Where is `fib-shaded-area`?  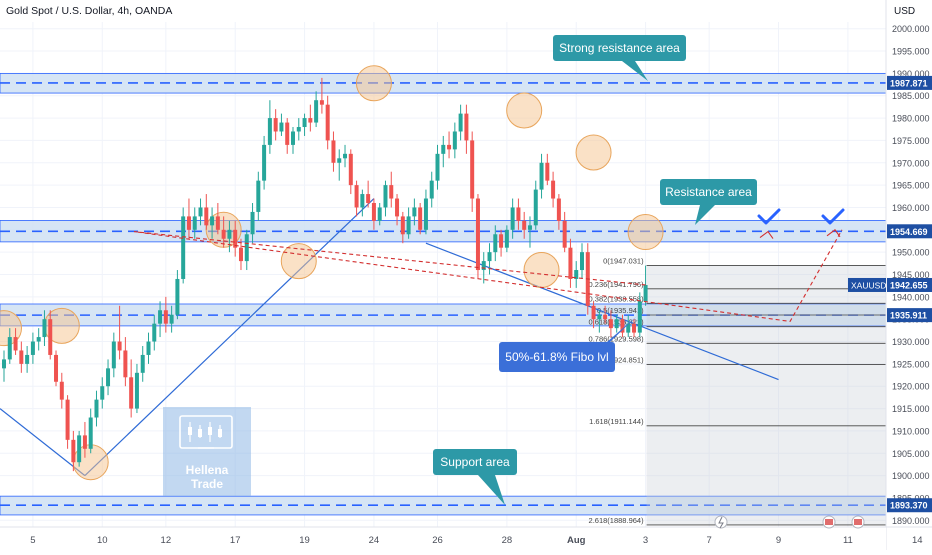 fib-shaded-area is located at coordinates (766, 395).